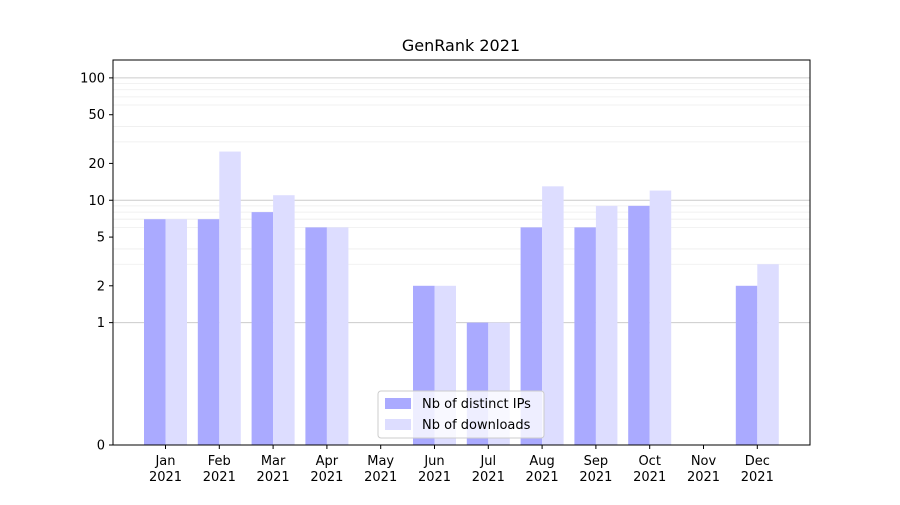 The width and height of the screenshot is (900, 505). What do you see at coordinates (757, 469) in the screenshot?
I see `x-tick-label-dec: Dec 2021` at bounding box center [757, 469].